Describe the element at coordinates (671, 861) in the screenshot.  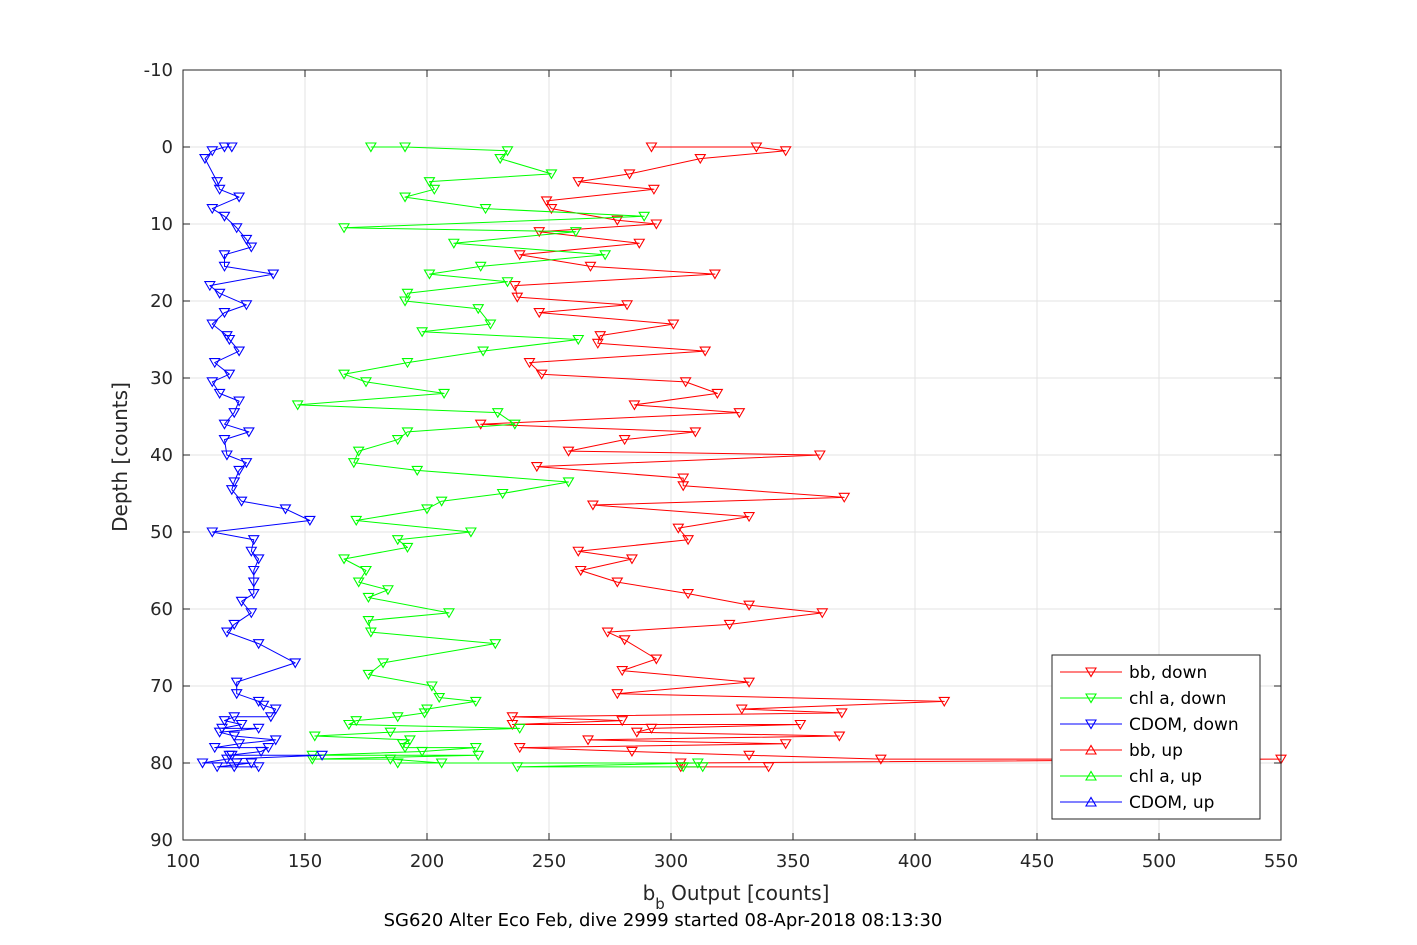
I see `x-tick-label: 300` at that location.